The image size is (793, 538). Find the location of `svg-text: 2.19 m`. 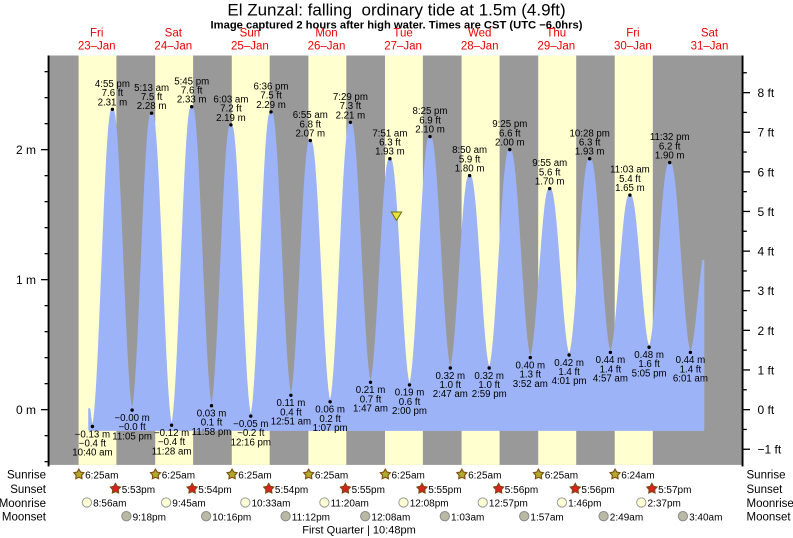

svg-text: 2.19 m is located at coordinates (231, 118).